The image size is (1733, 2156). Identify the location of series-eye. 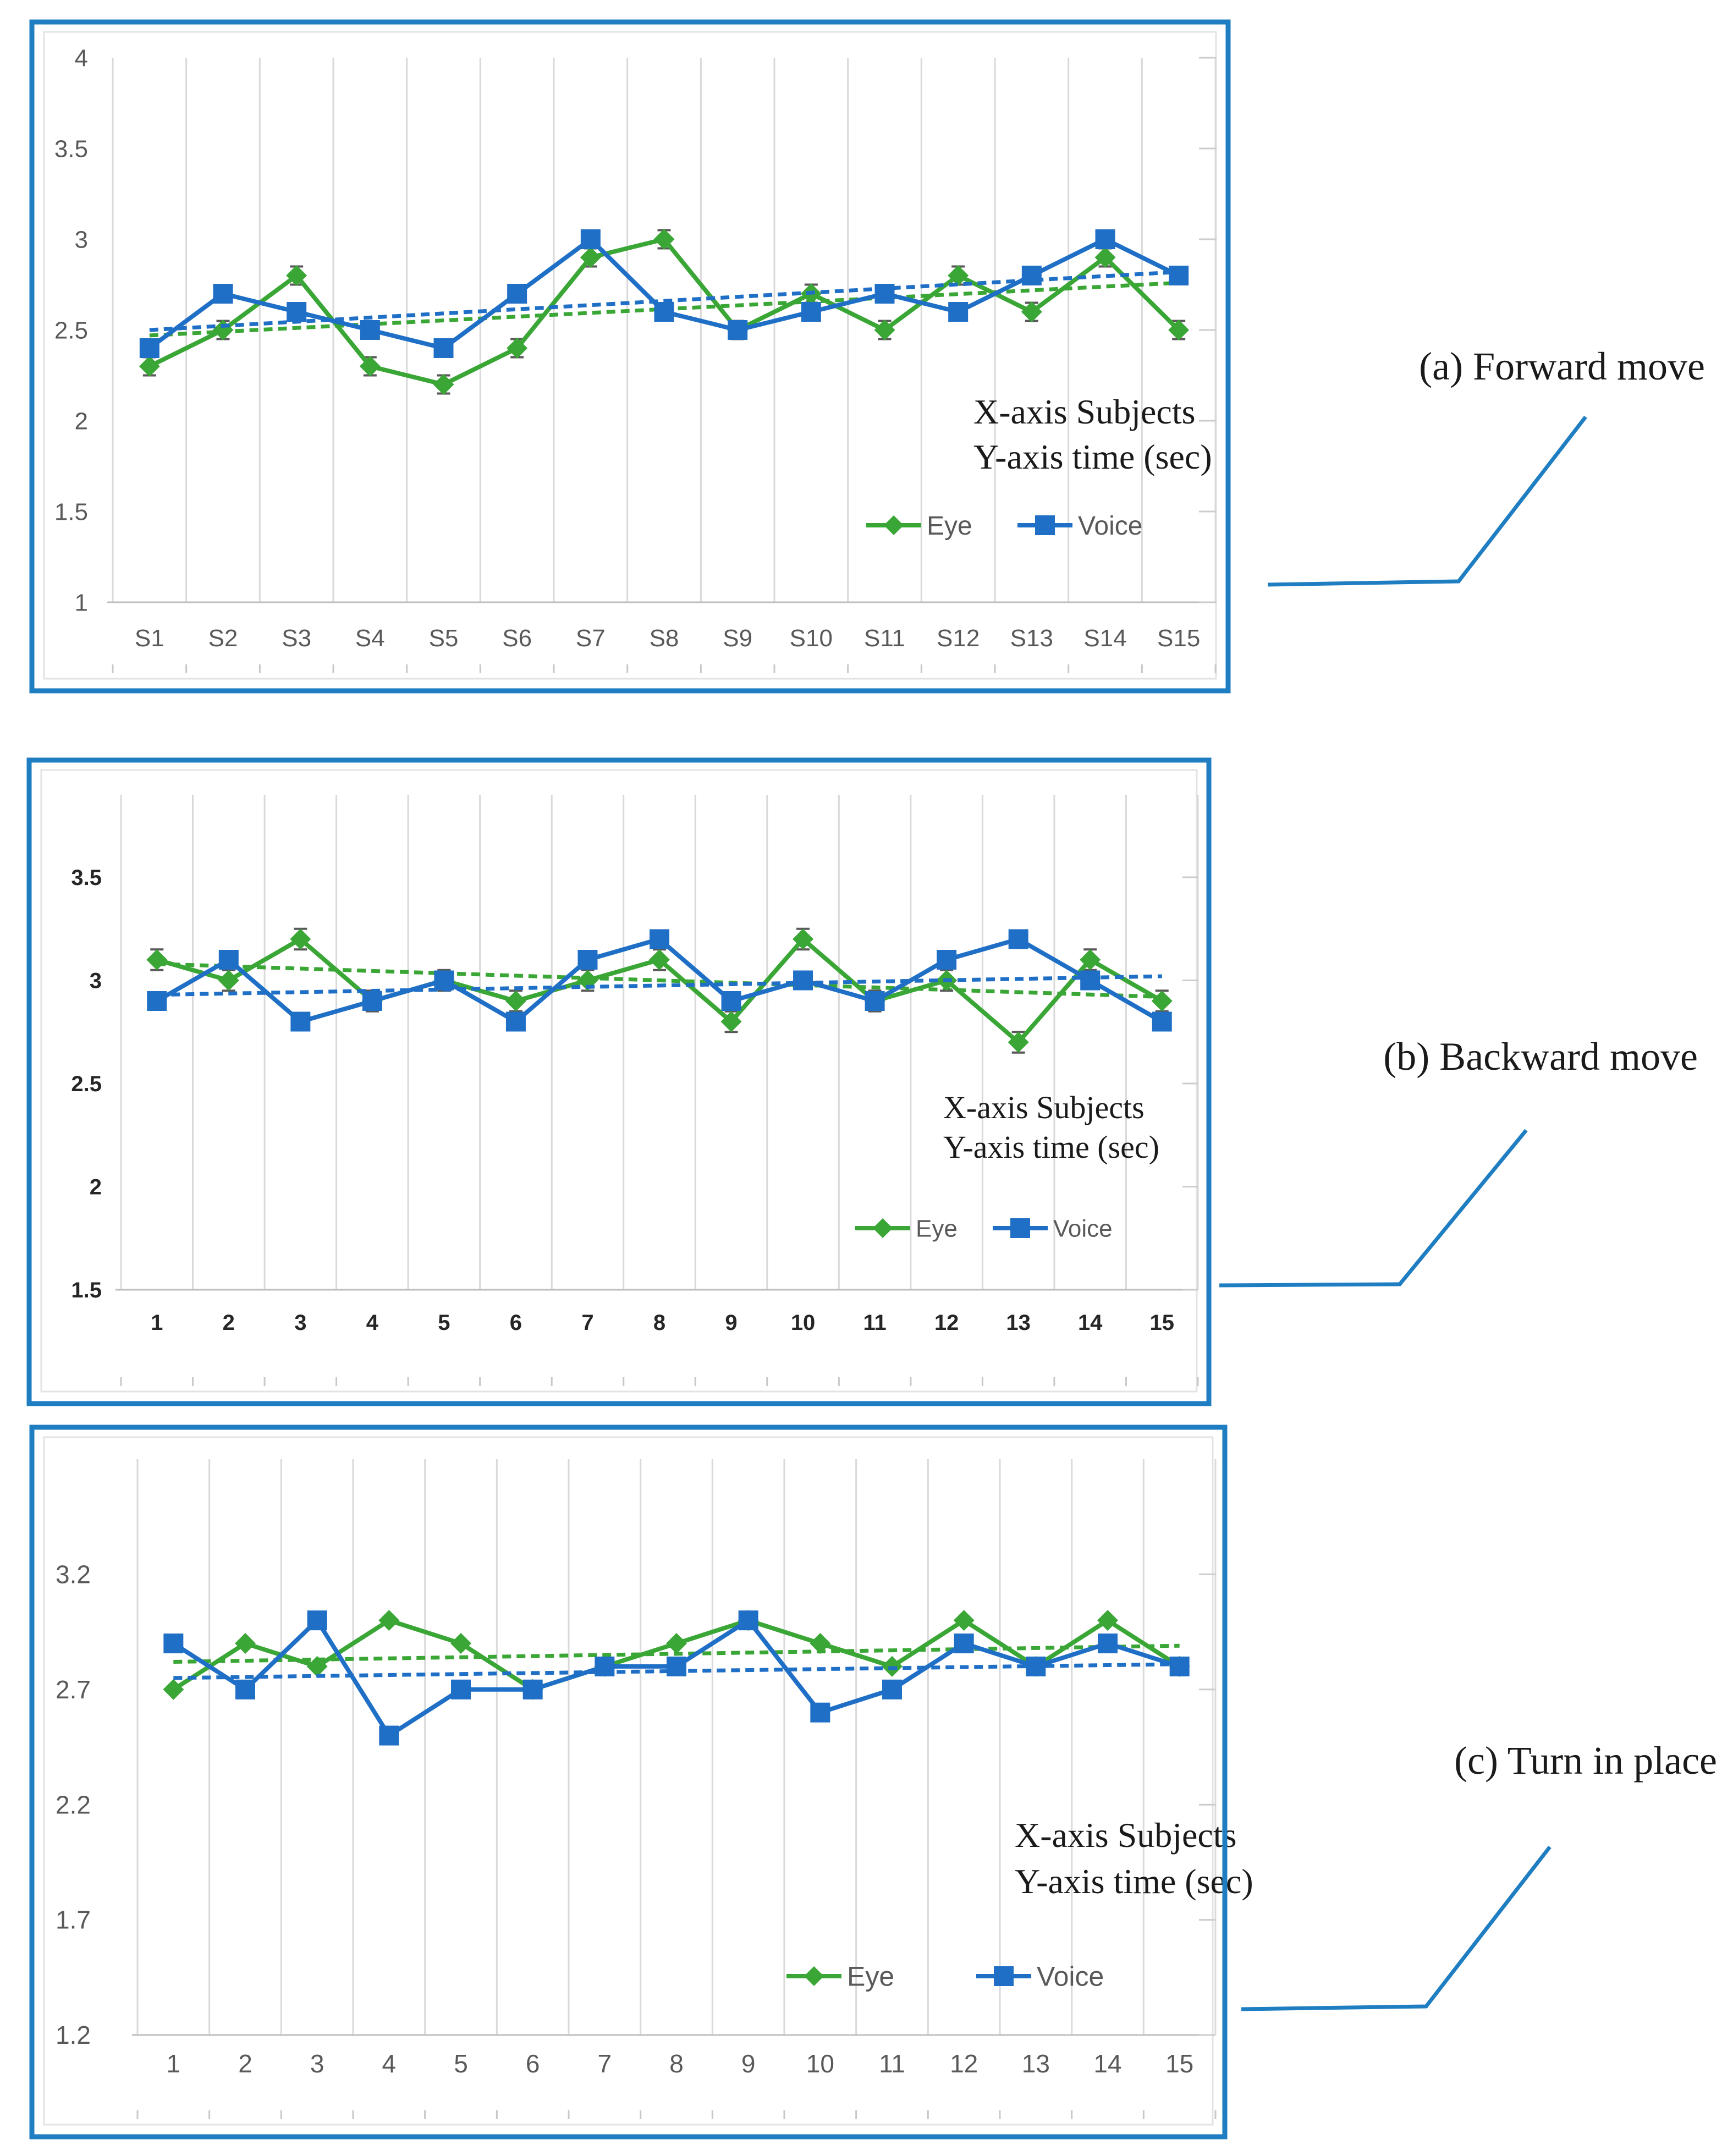
(665, 312).